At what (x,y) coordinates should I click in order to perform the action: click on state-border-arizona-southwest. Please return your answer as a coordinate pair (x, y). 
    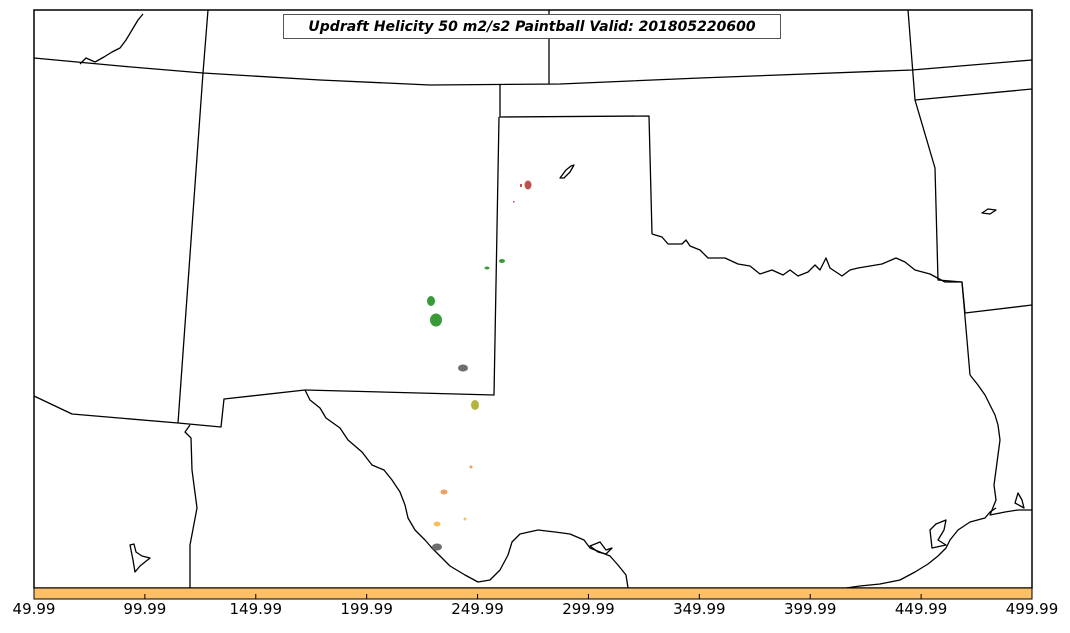
    Looking at the image, I should click on (106, 409).